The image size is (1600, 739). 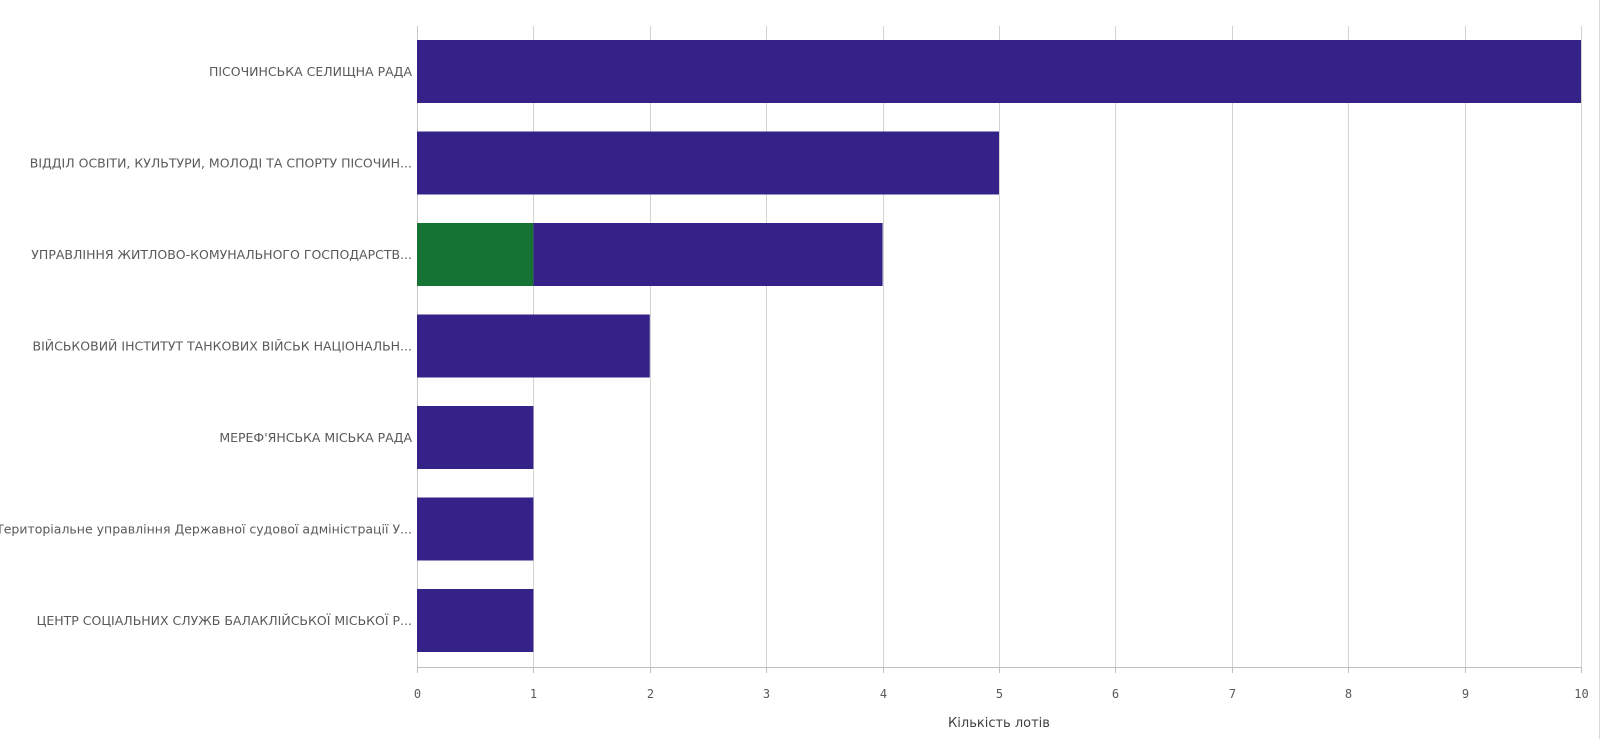 I want to click on x-tick-label: 1, so click(x=533, y=694).